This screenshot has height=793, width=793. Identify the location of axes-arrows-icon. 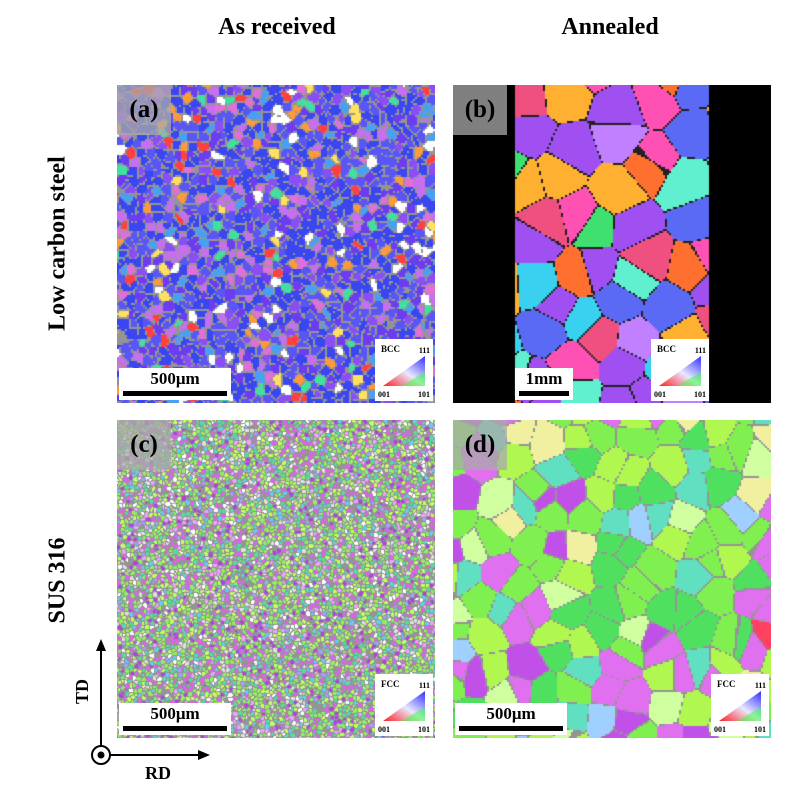
(150, 702).